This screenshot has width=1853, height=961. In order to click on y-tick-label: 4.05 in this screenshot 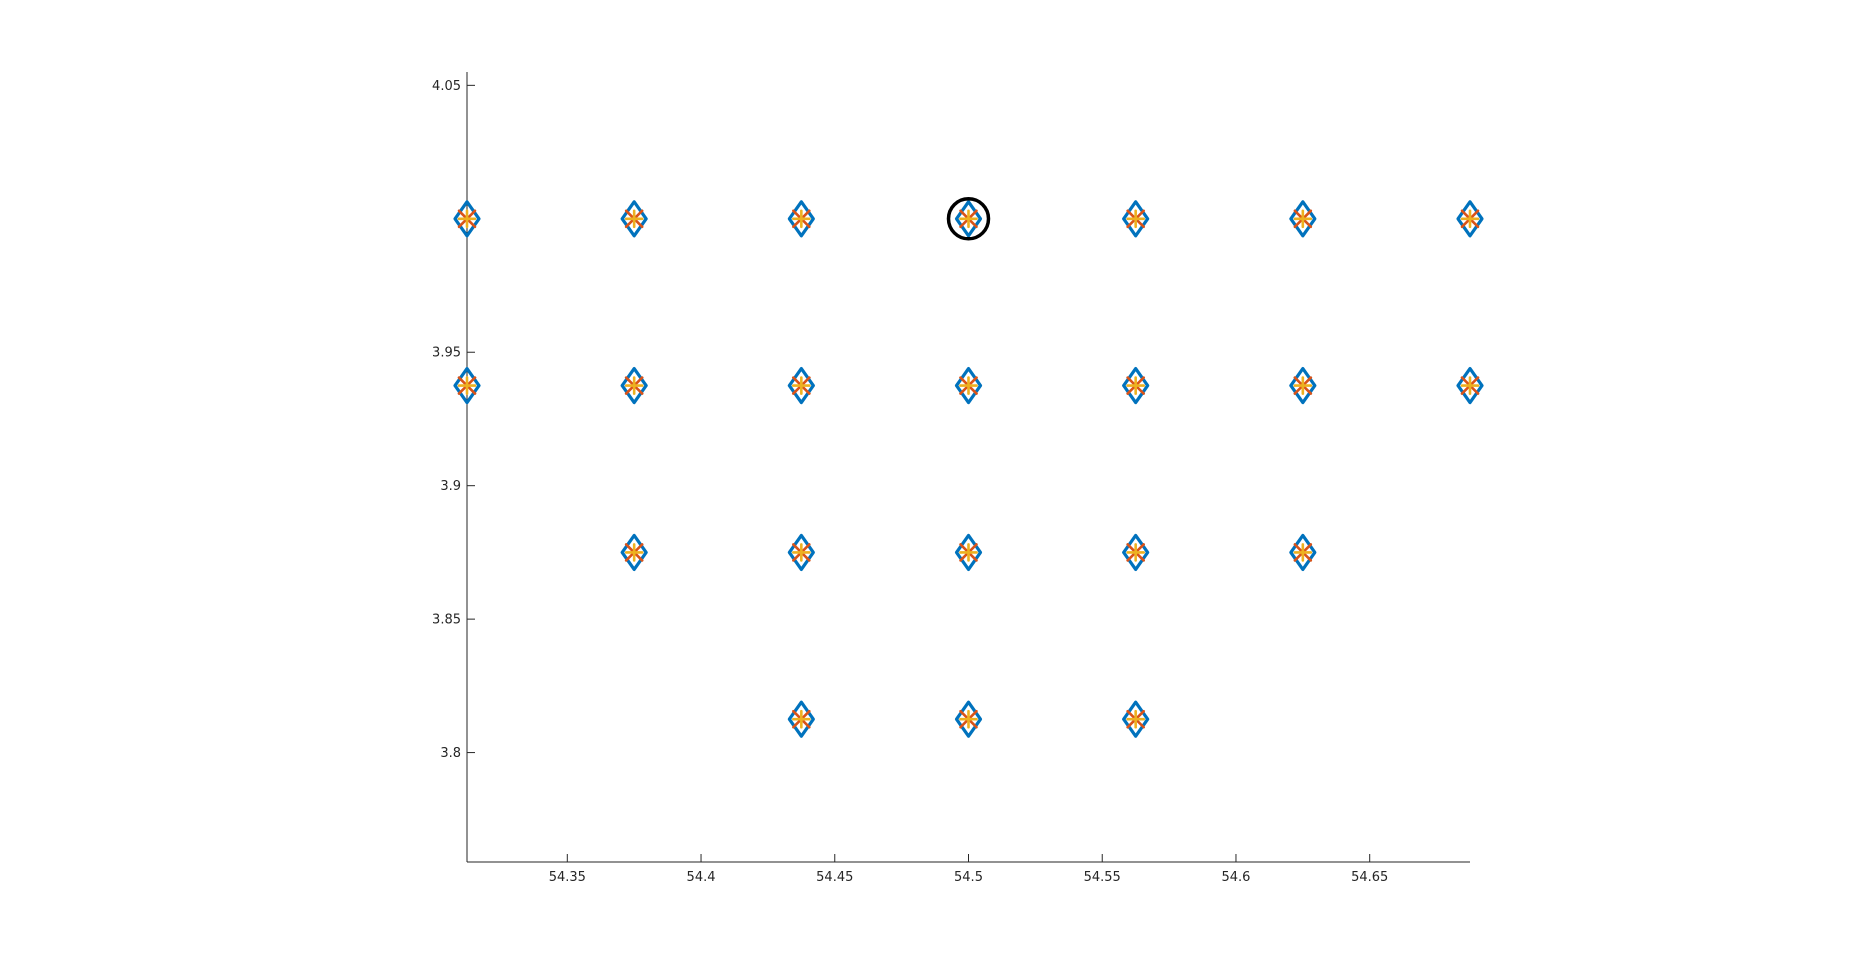, I will do `click(446, 86)`.